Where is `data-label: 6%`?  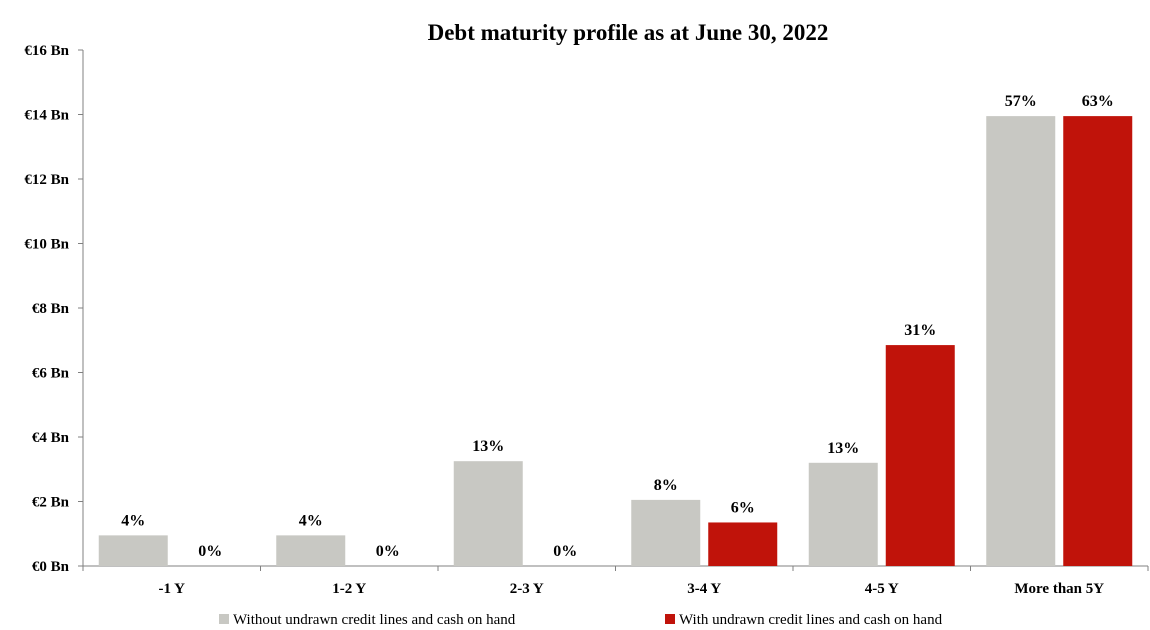
data-label: 6% is located at coordinates (743, 507).